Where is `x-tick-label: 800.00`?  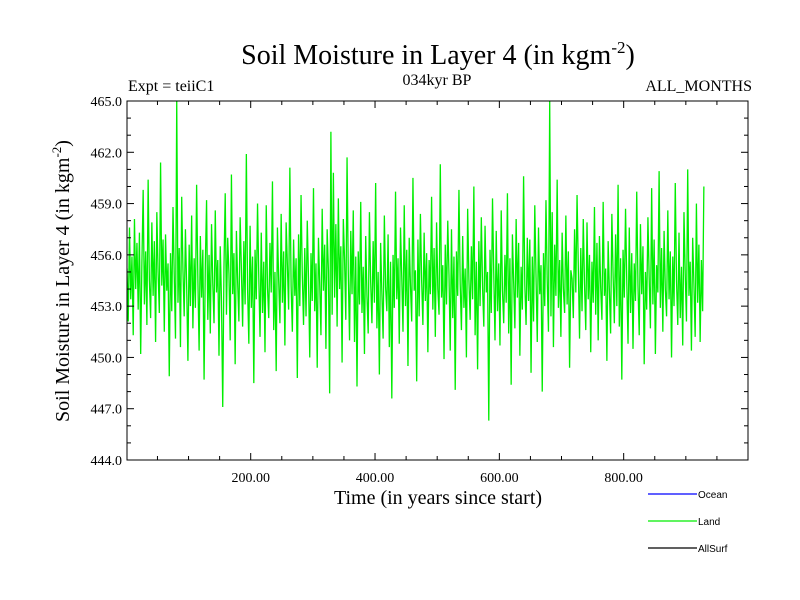 x-tick-label: 800.00 is located at coordinates (623, 478).